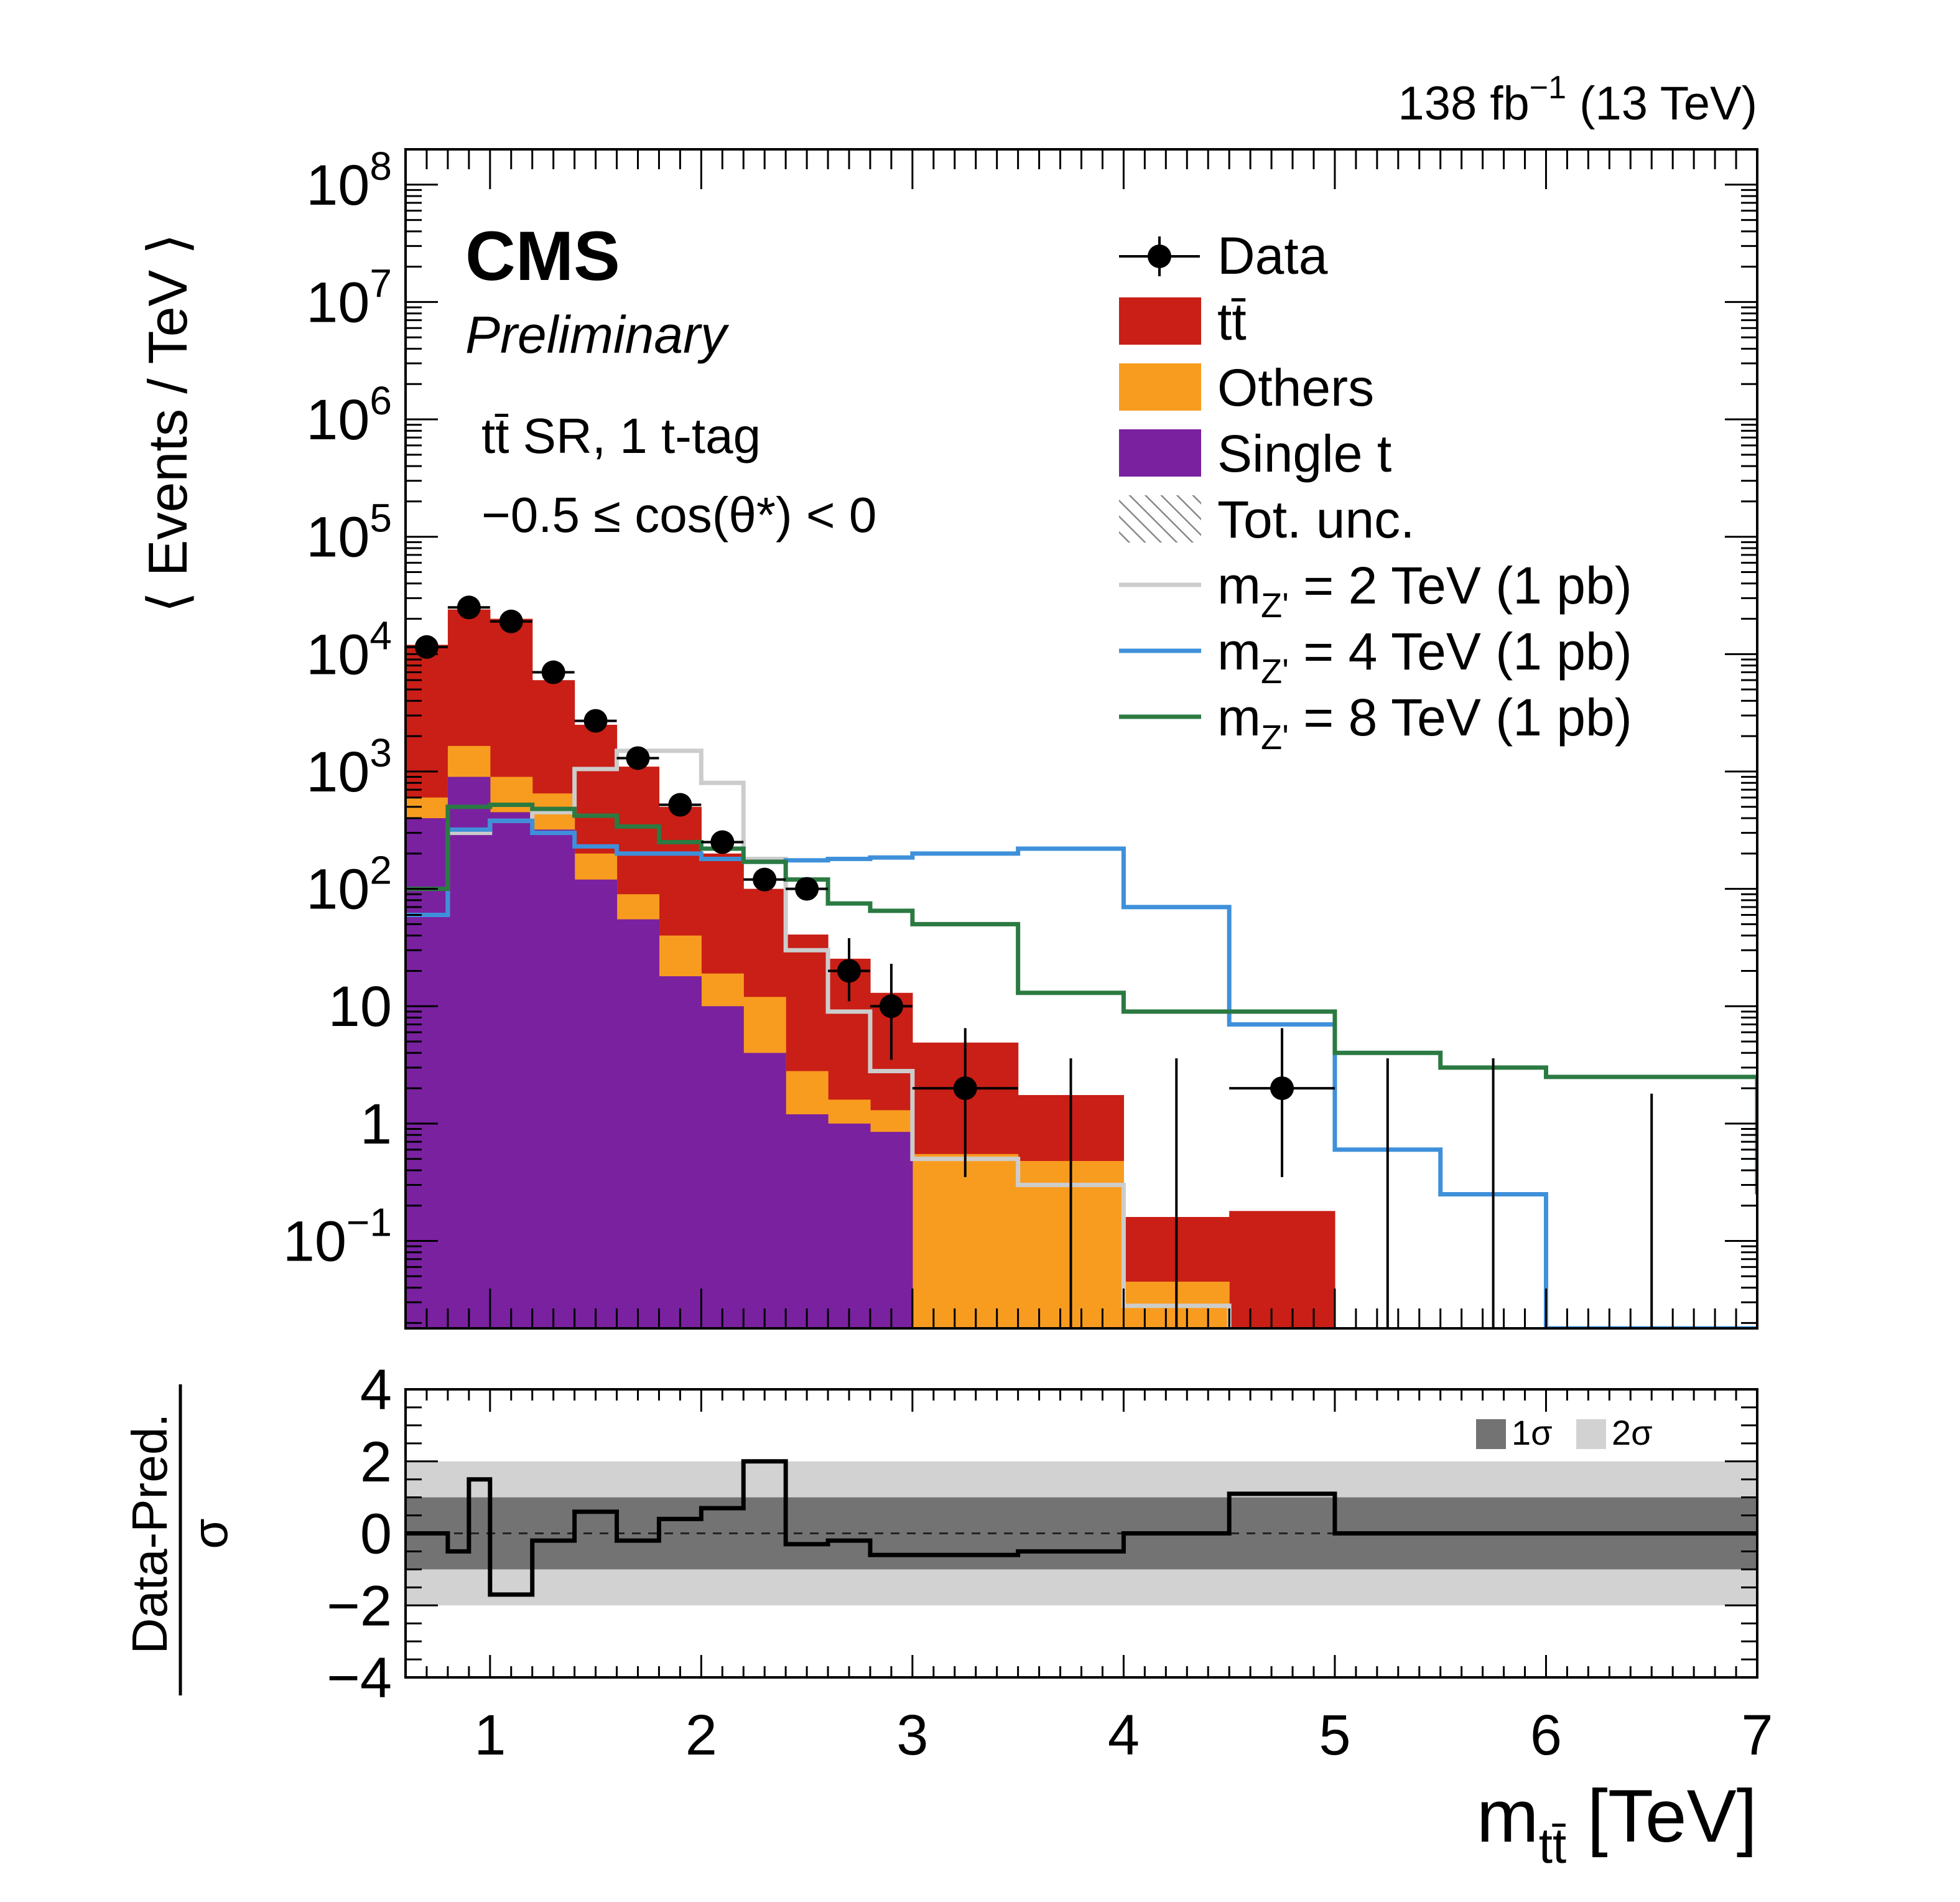 The width and height of the screenshot is (1960, 1902). I want to click on legend-label-z8: mZ' = 8 TeV (1 pb), so click(1424, 722).